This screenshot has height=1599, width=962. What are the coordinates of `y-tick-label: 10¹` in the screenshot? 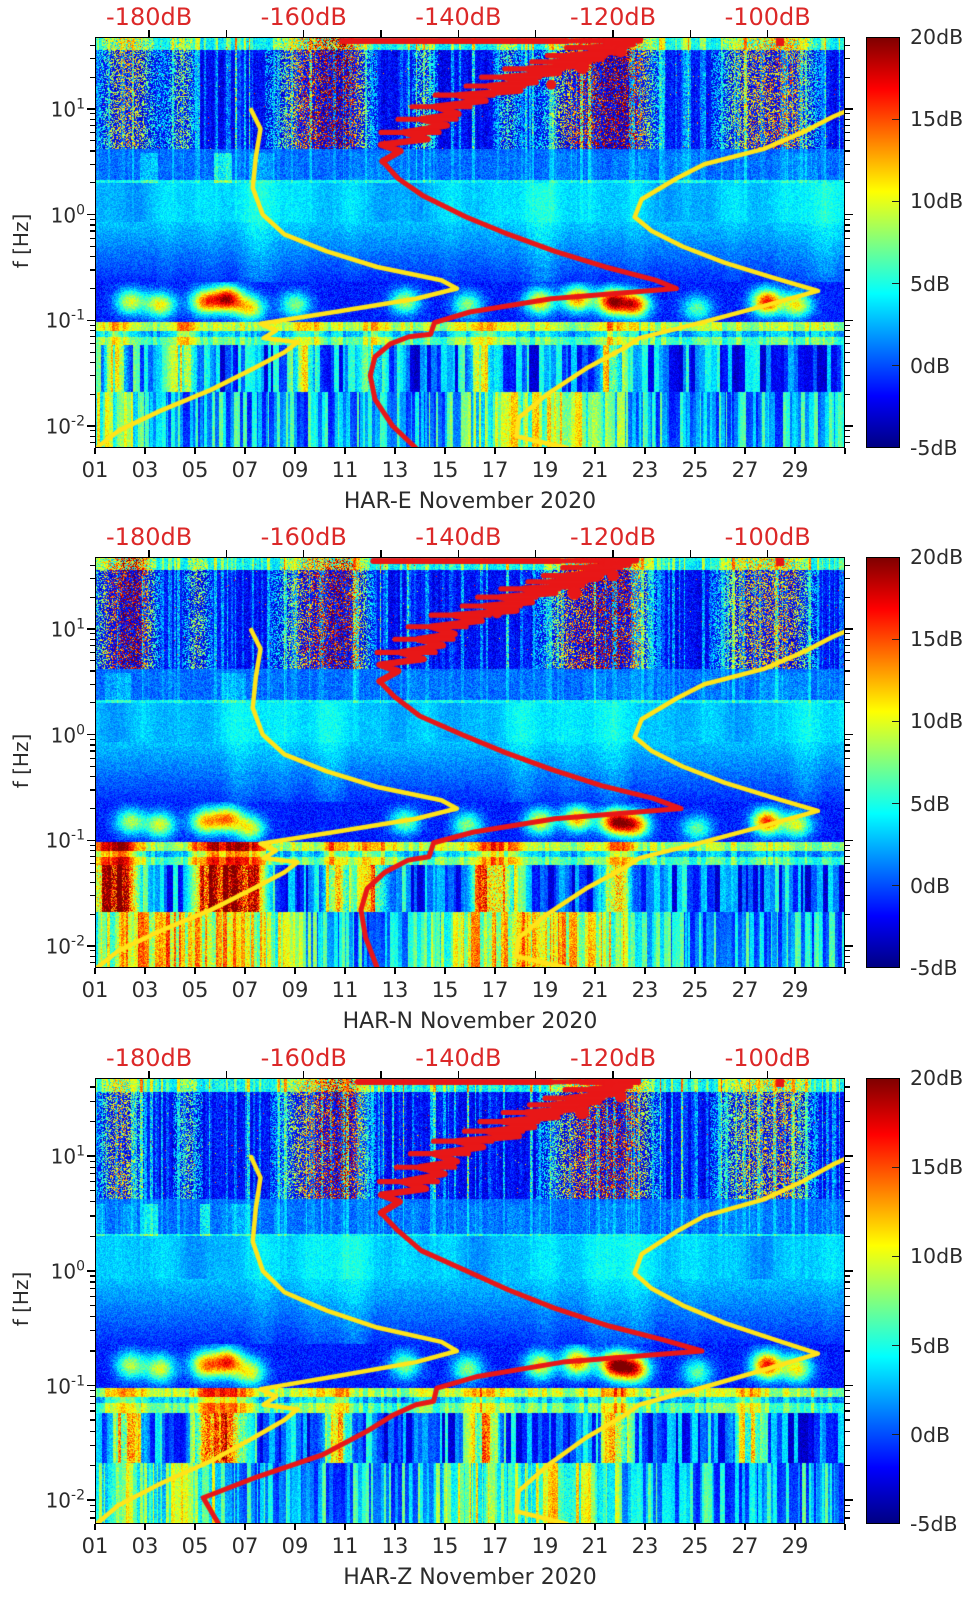 It's located at (67, 109).